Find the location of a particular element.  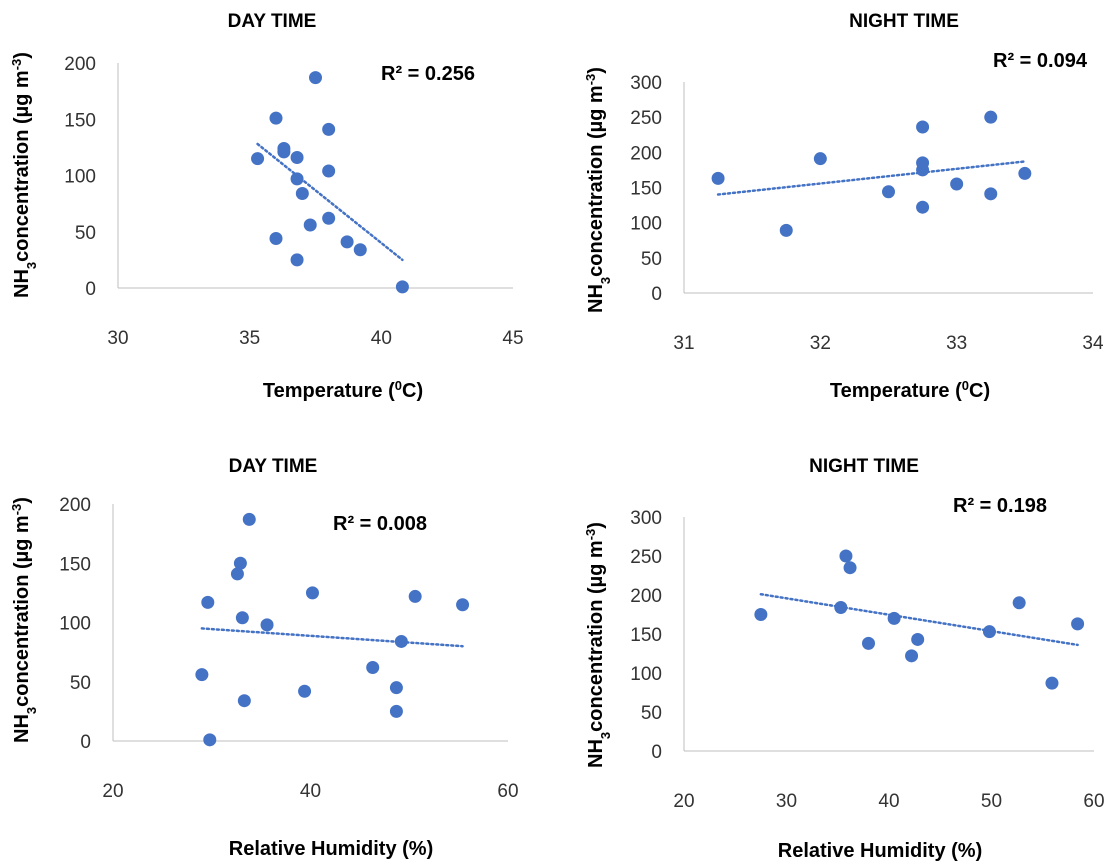

x-tick-label: 35 is located at coordinates (249, 338).